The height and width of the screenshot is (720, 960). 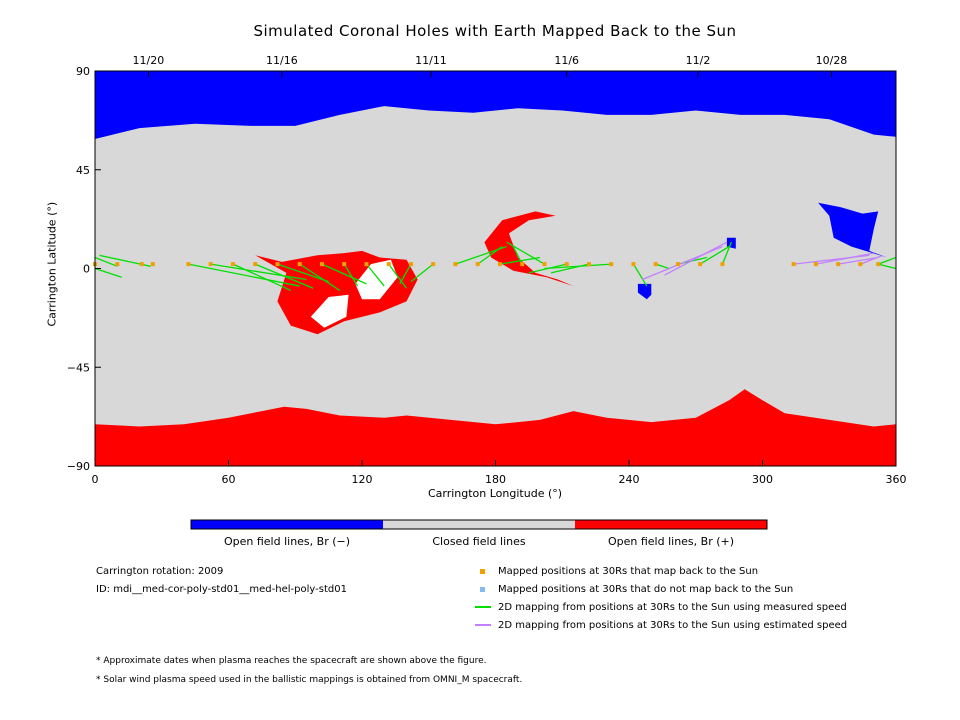 What do you see at coordinates (482, 571) in the screenshot?
I see `legend-marker-mapped` at bounding box center [482, 571].